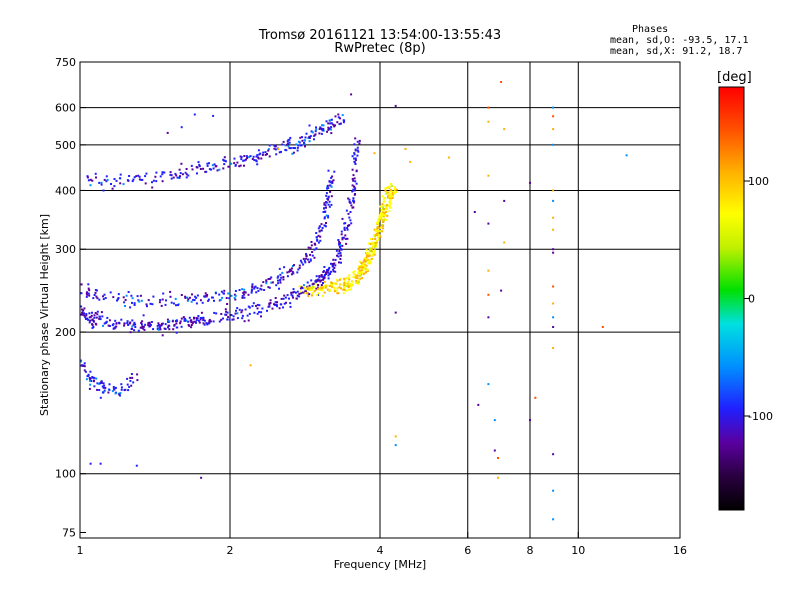 The height and width of the screenshot is (600, 800). Describe the element at coordinates (751, 299) in the screenshot. I see `colorbar-tick-label: 0` at that location.